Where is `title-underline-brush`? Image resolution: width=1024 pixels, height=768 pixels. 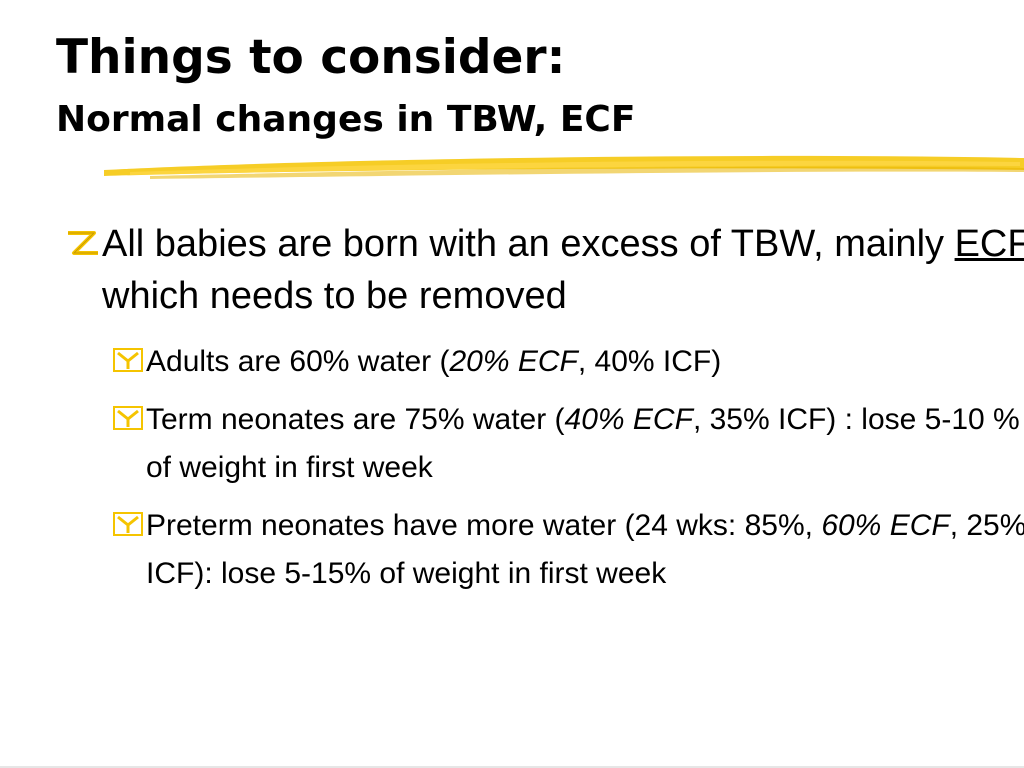 title-underline-brush is located at coordinates (564, 167).